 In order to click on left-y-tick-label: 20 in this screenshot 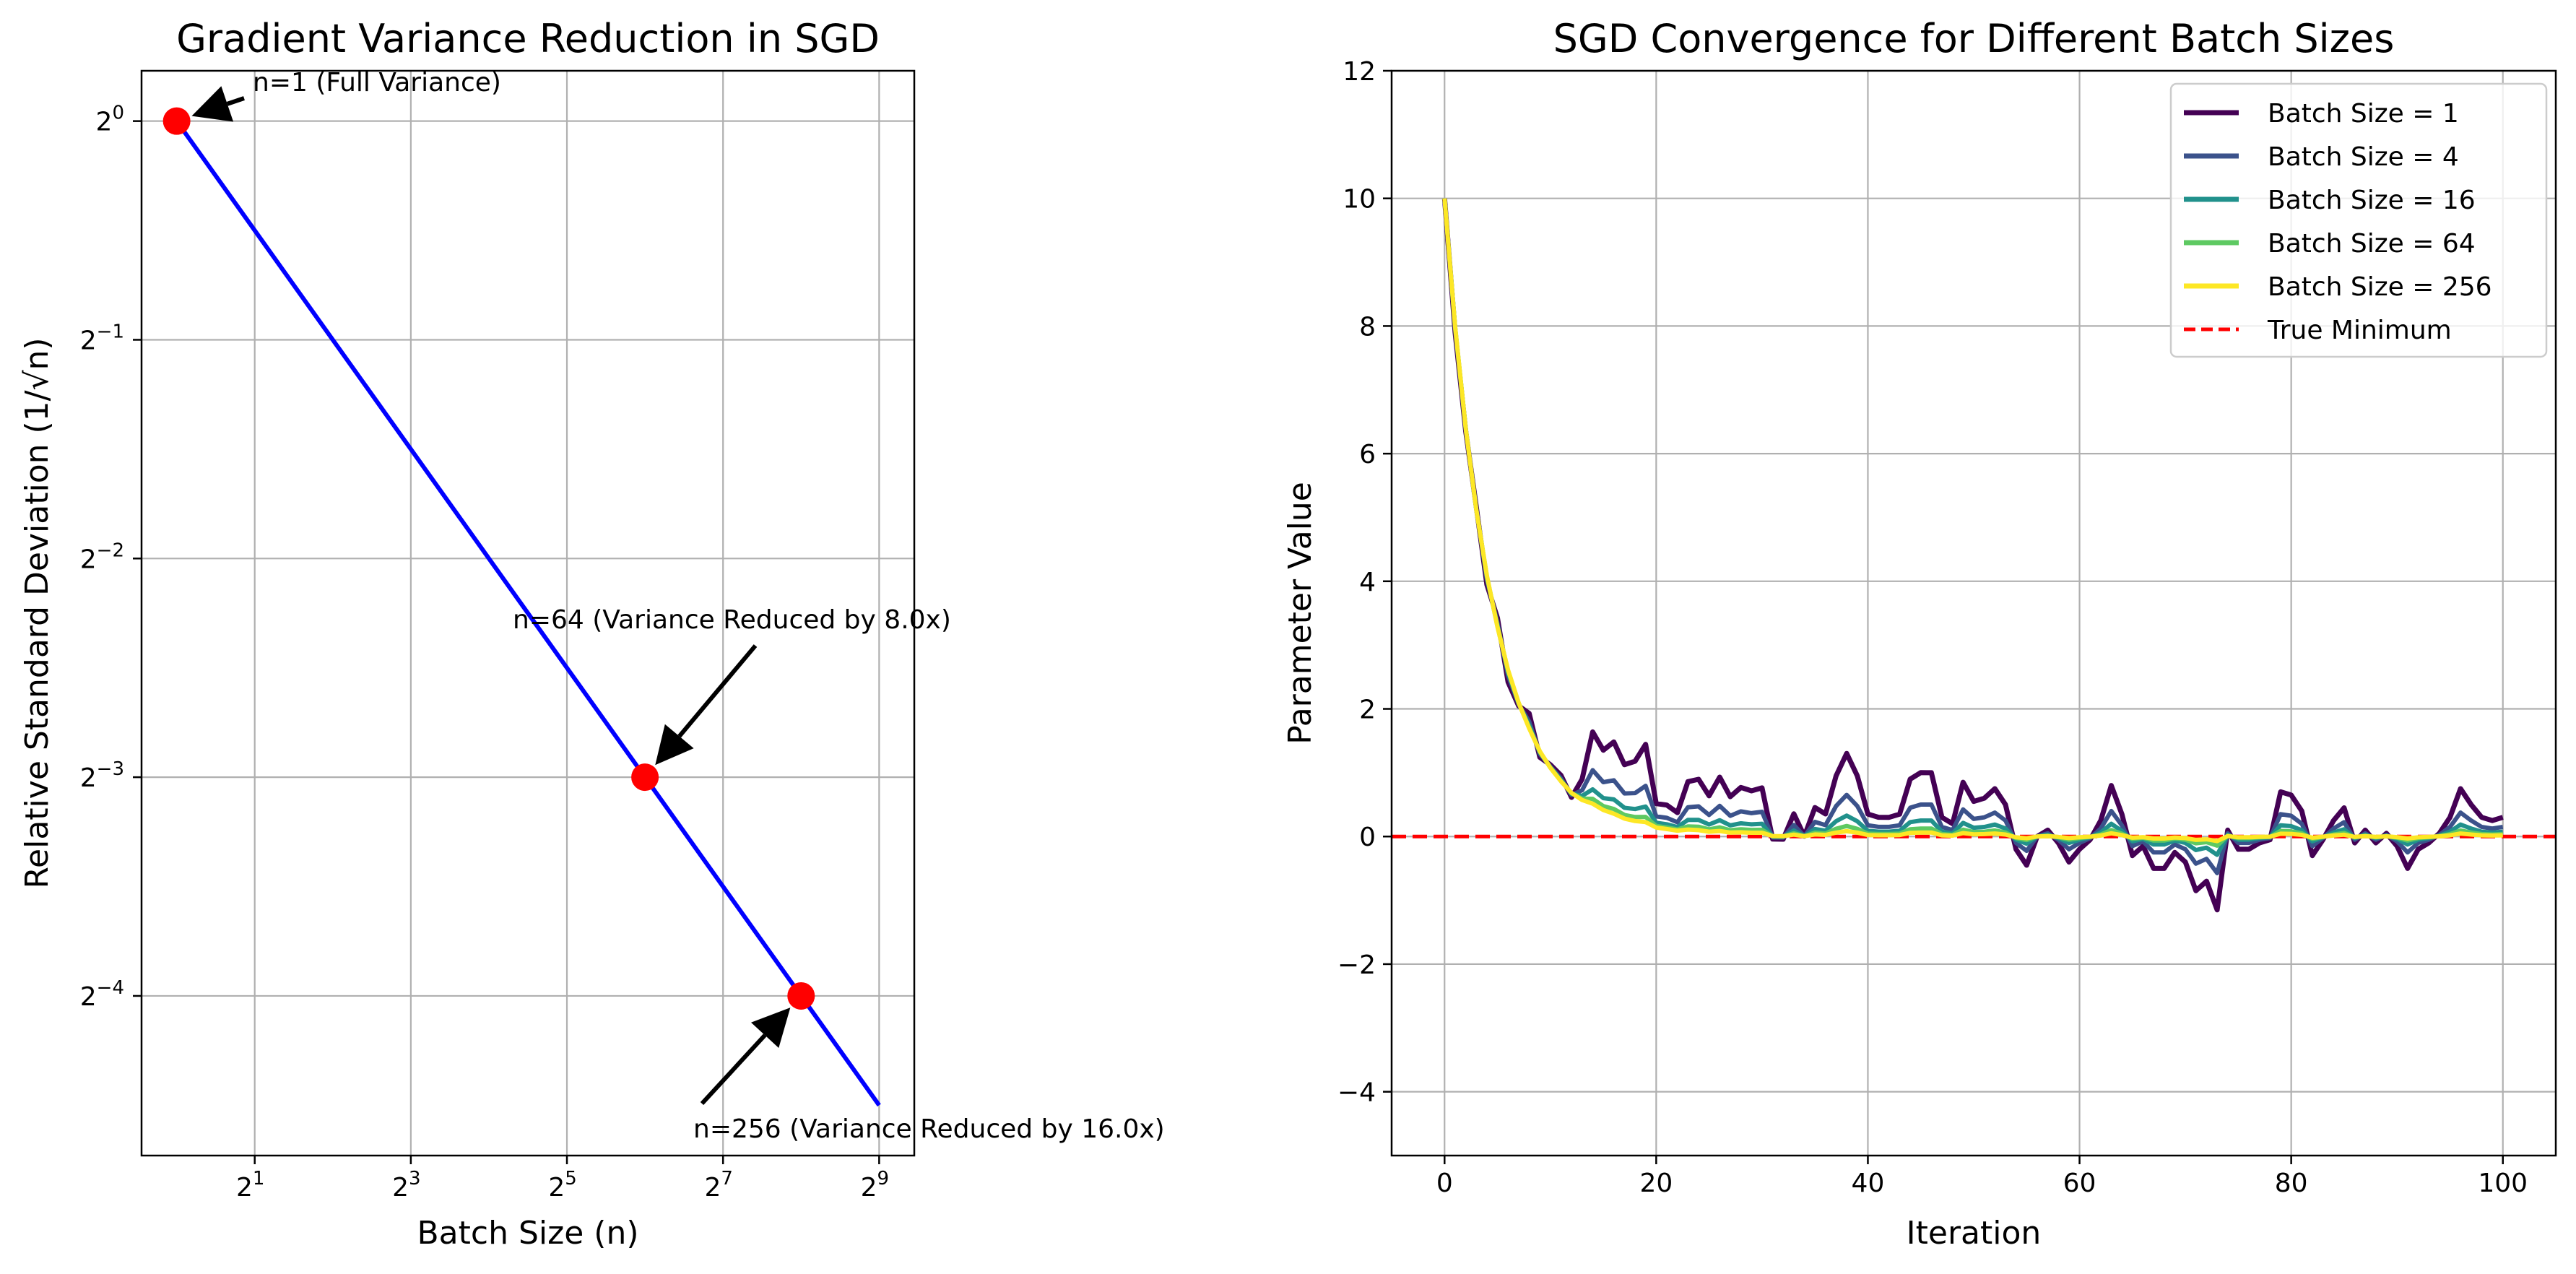, I will do `click(110, 120)`.